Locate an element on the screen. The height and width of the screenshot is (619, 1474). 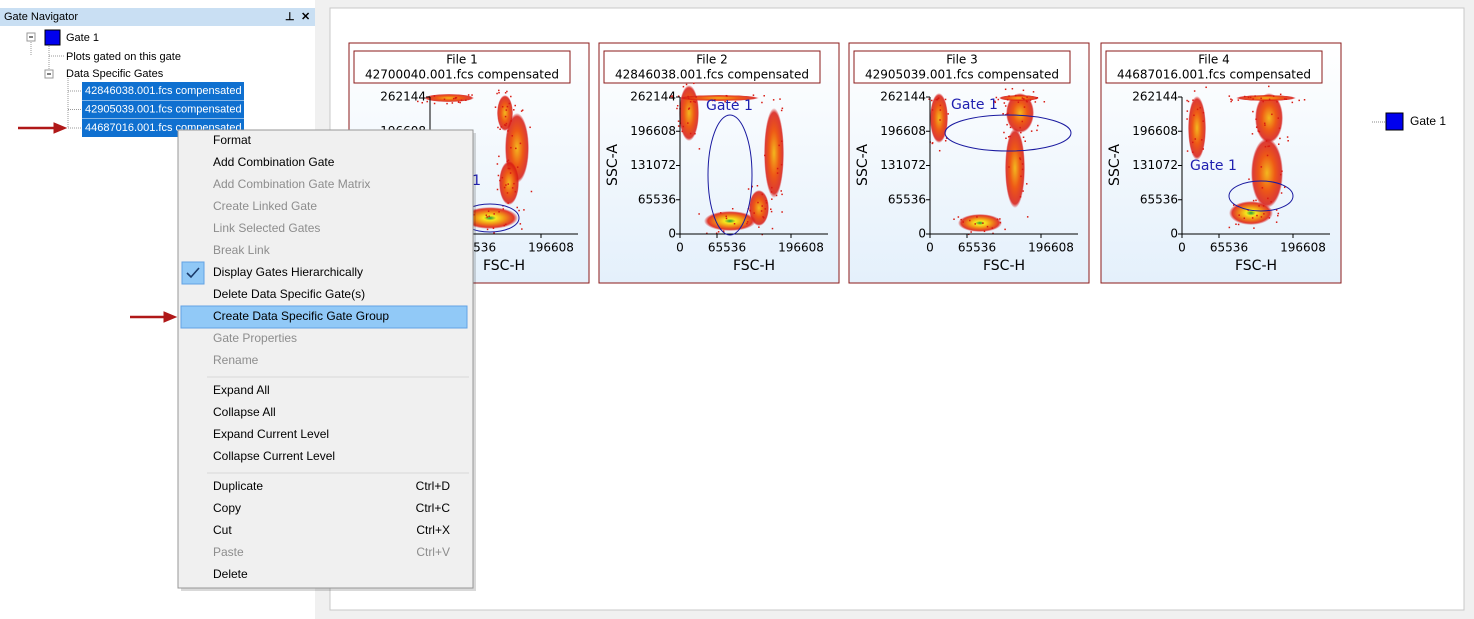
selection is located at coordinates (163, 109).